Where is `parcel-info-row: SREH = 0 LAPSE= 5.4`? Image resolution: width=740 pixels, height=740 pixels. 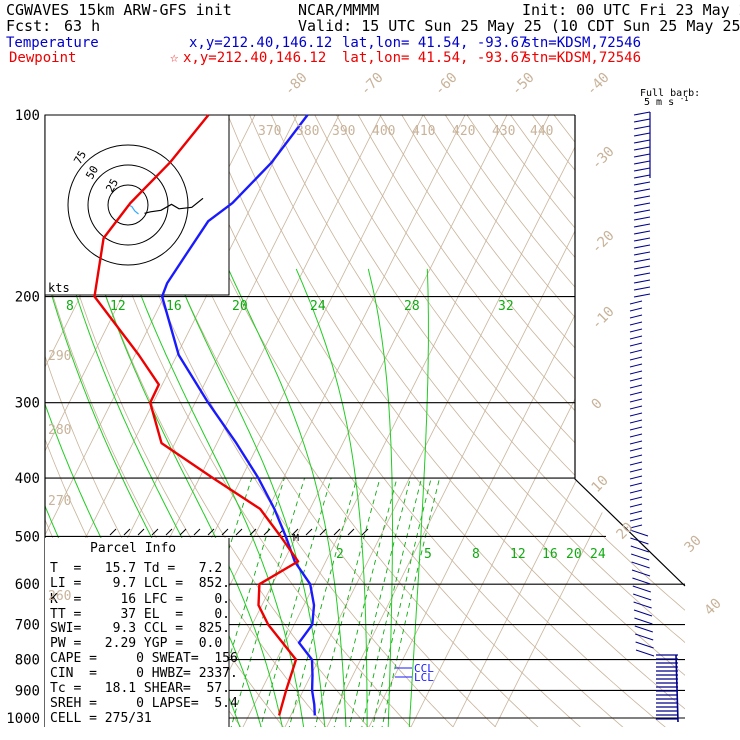 parcel-info-row: SREH = 0 LAPSE= 5.4 is located at coordinates (144, 703).